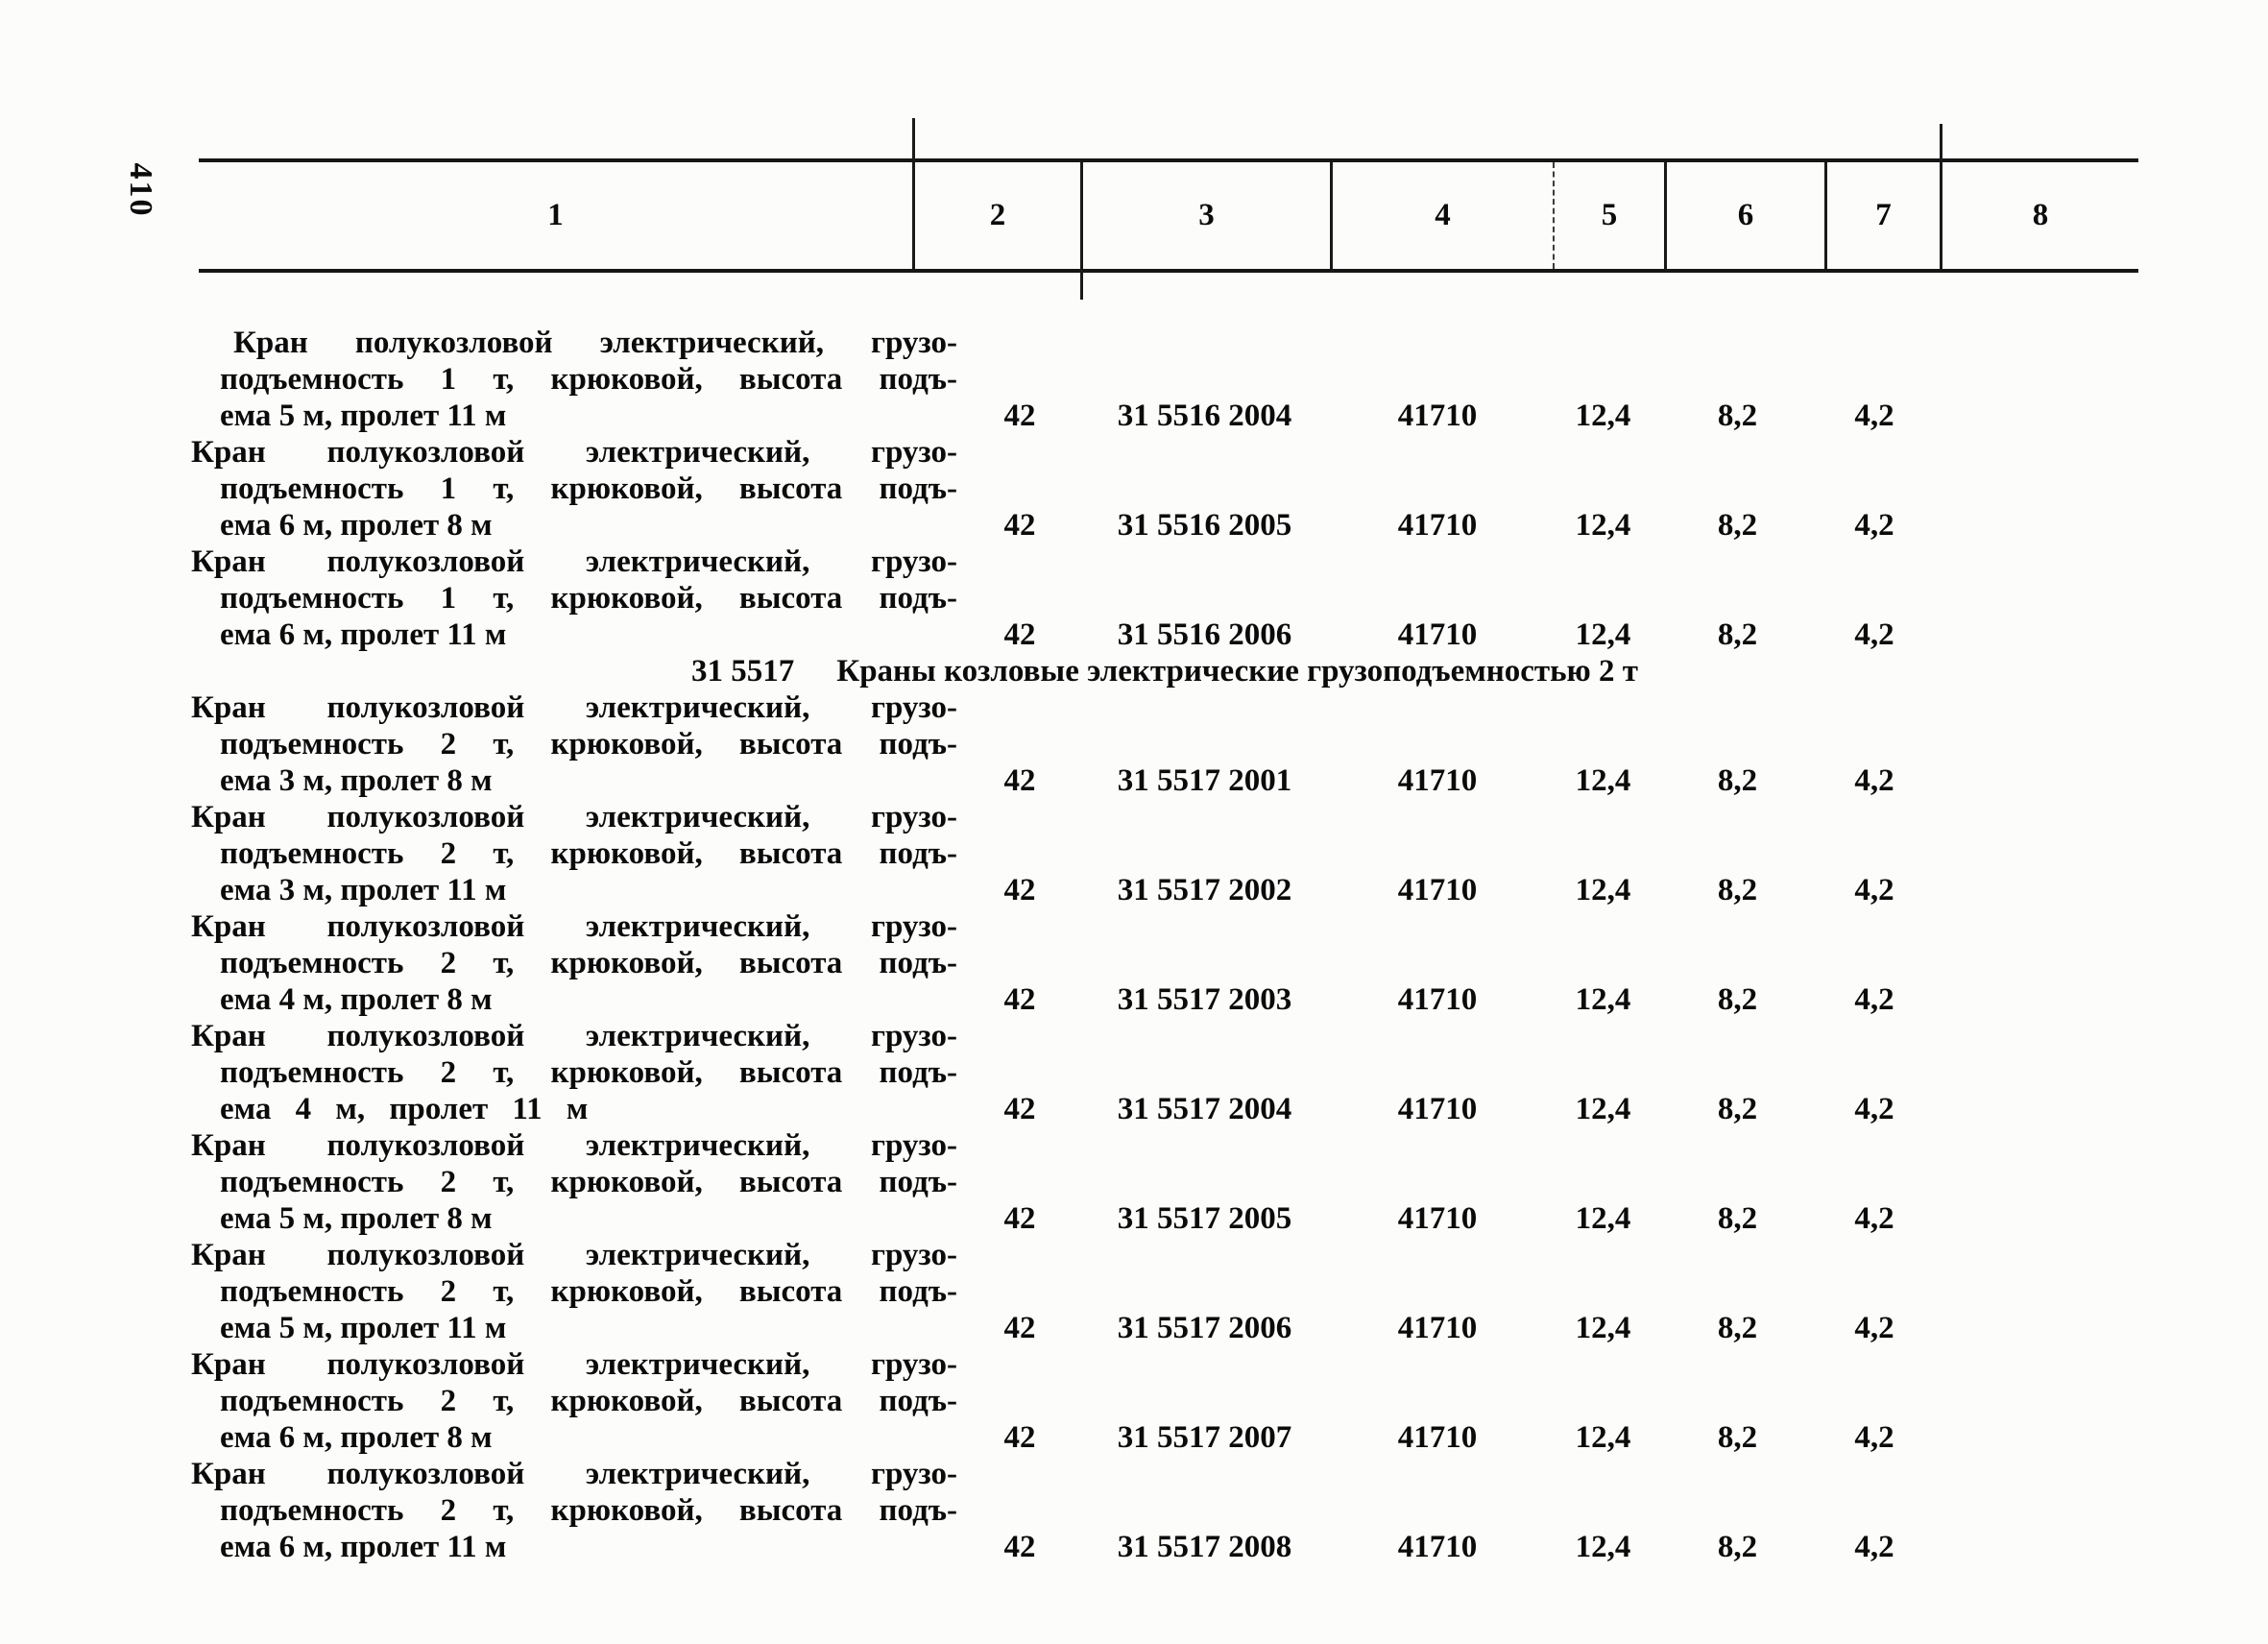 The width and height of the screenshot is (2268, 1644). Describe the element at coordinates (743, 671) in the screenshot. I see `section-code: 31 5517` at that location.